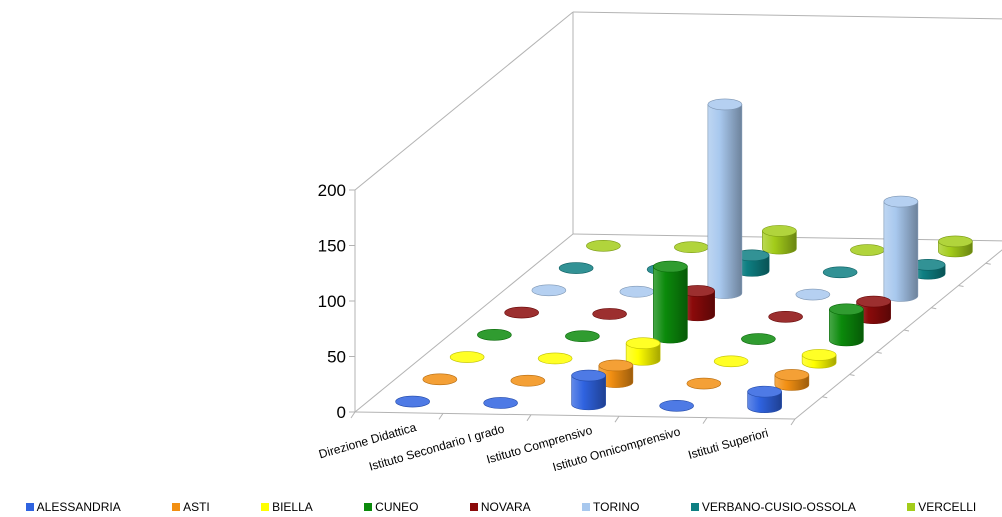 This screenshot has width=1002, height=517. I want to click on legend-label: BIELLA, so click(292, 507).